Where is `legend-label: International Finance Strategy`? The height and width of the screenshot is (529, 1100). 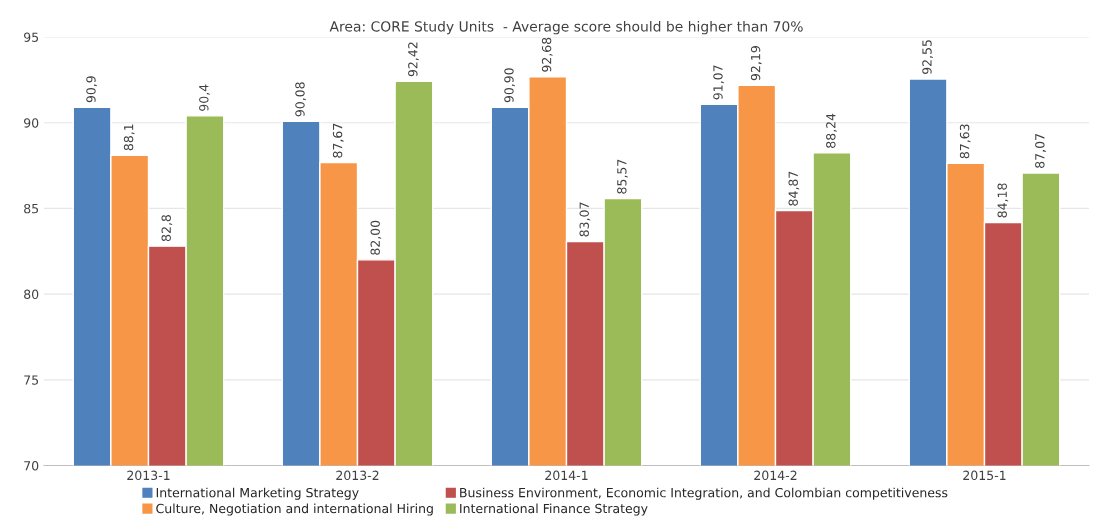 legend-label: International Finance Strategy is located at coordinates (554, 509).